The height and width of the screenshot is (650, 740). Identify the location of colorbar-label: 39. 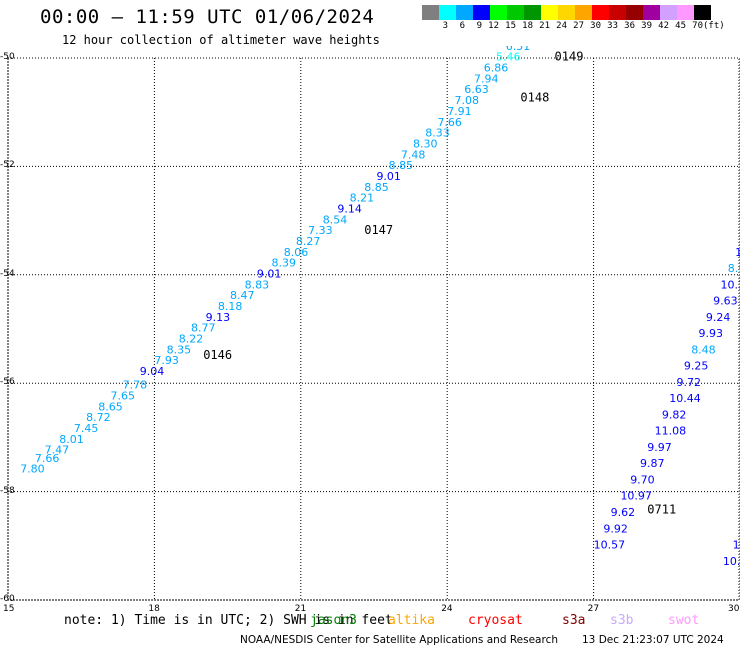
(646, 26).